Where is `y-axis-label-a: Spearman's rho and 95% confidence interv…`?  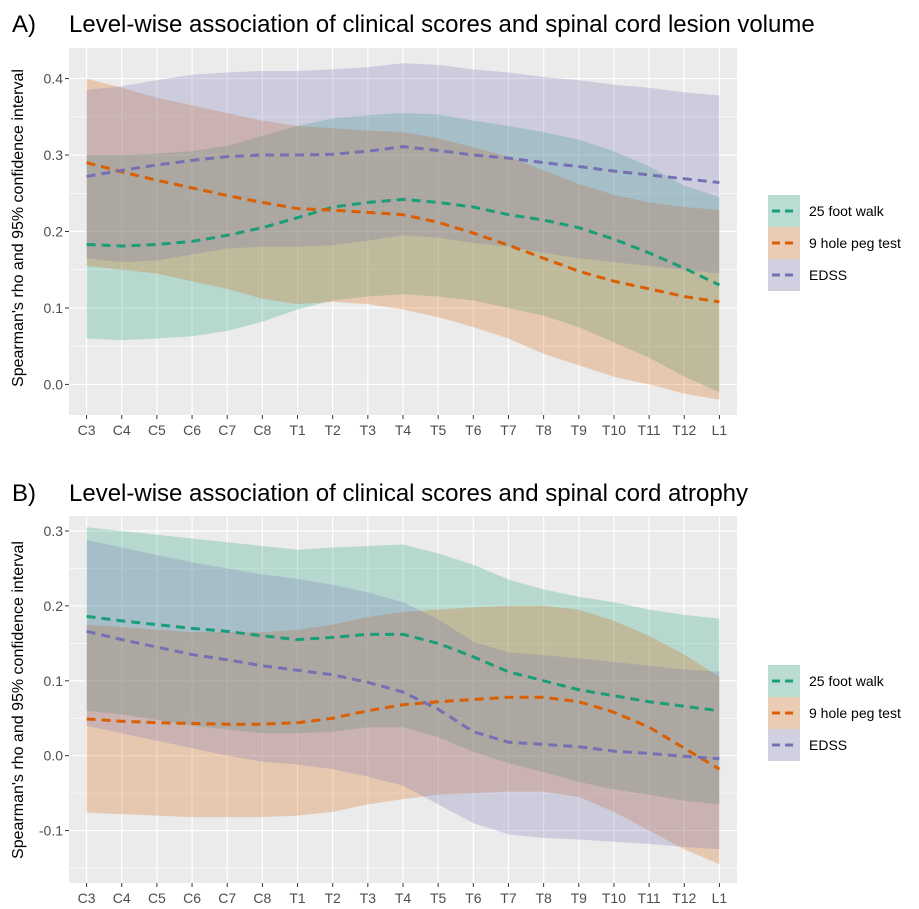 y-axis-label-a: Spearman's rho and 95% confidence interv… is located at coordinates (18, 228).